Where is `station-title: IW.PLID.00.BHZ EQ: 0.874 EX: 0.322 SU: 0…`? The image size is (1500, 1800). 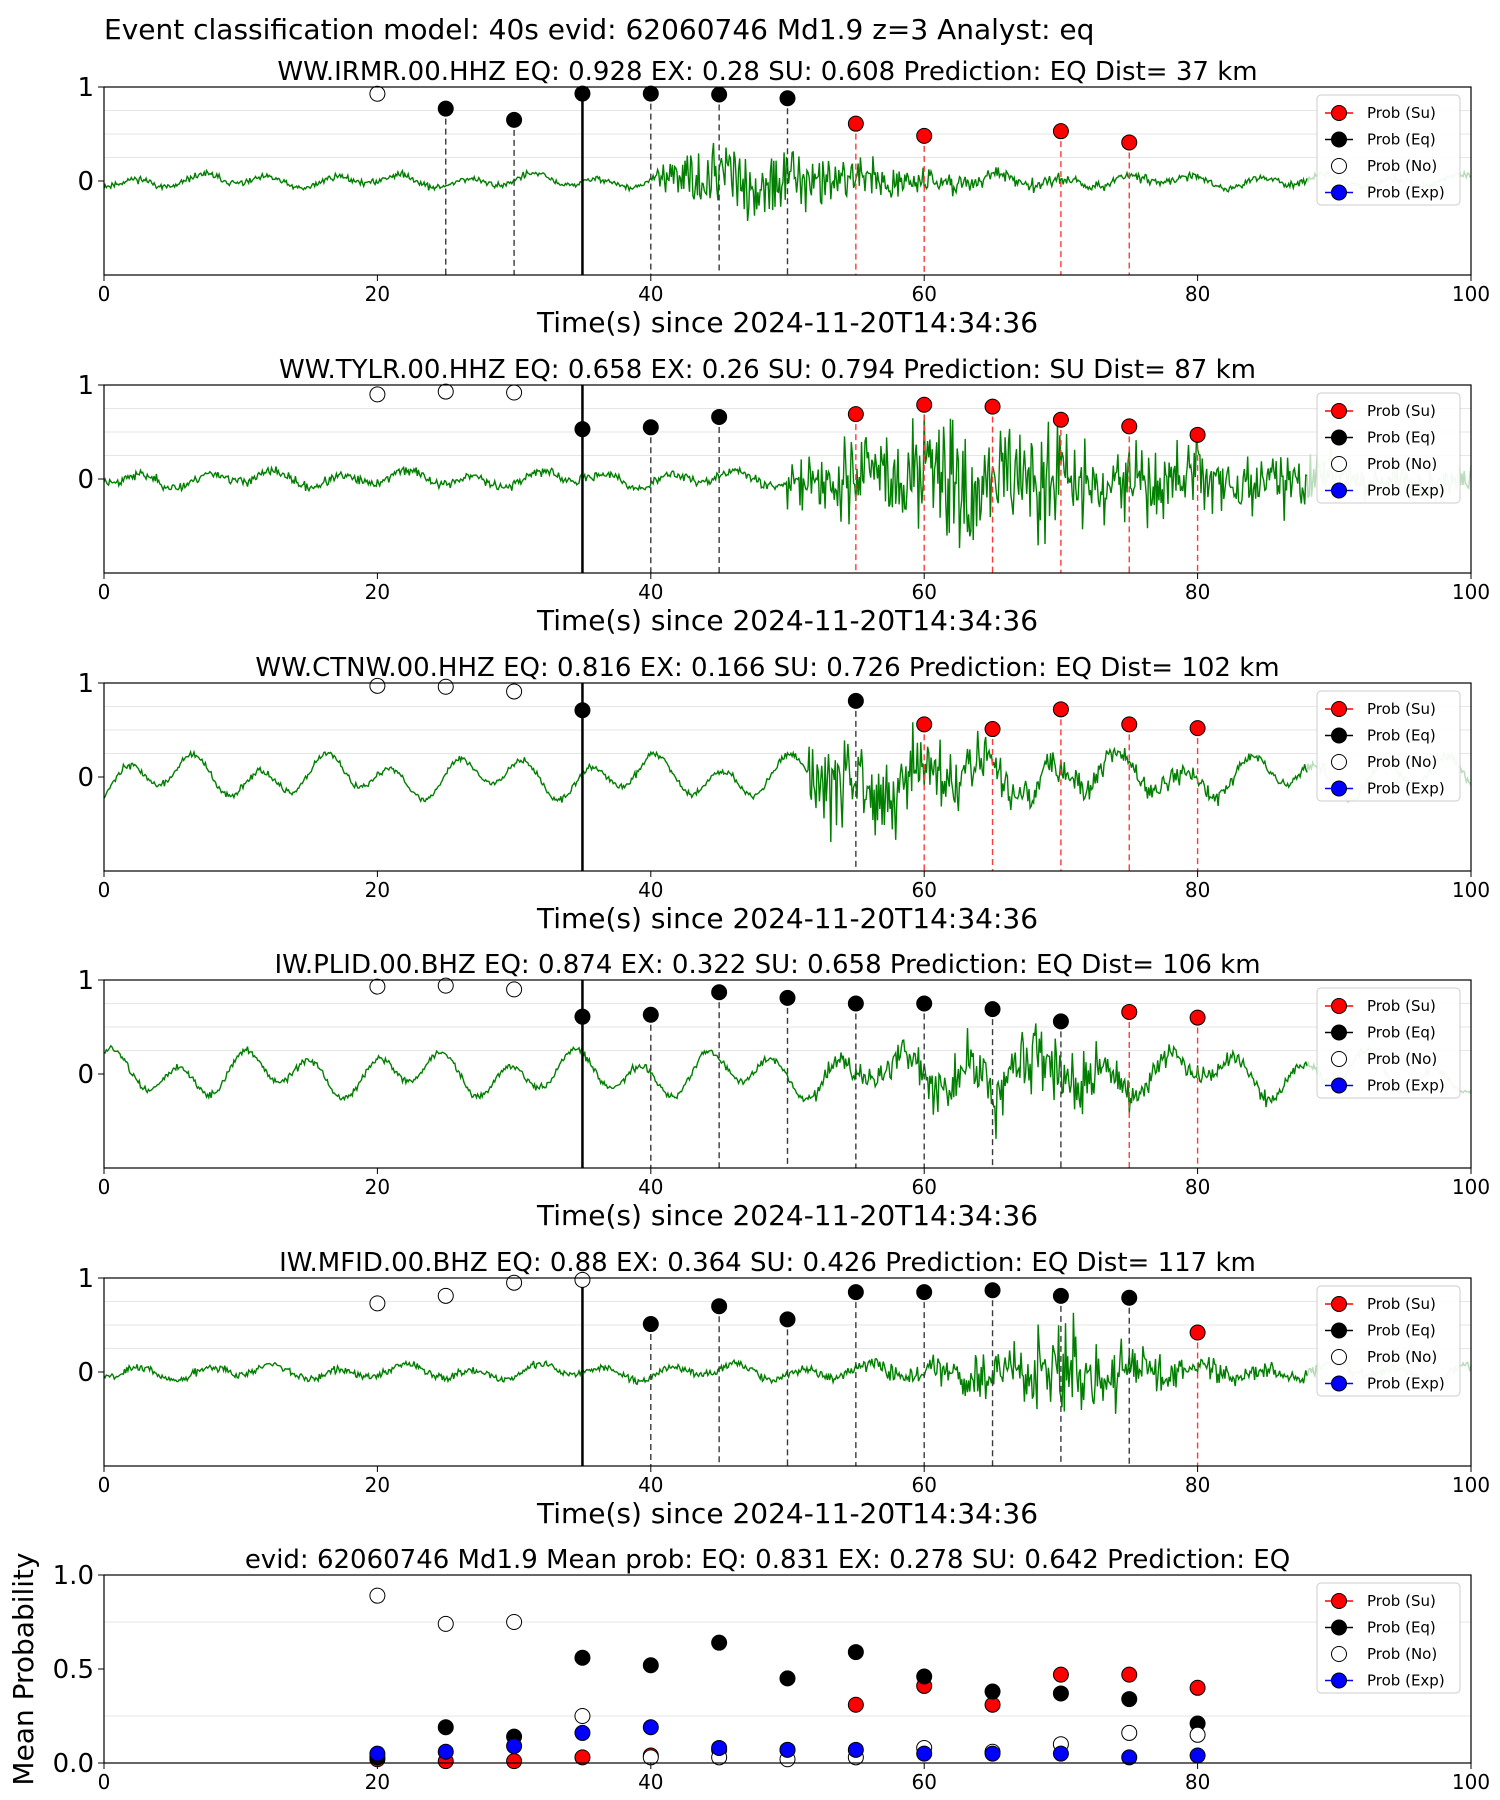
station-title: IW.PLID.00.BHZ EQ: 0.874 EX: 0.322 SU: 0… is located at coordinates (767, 965).